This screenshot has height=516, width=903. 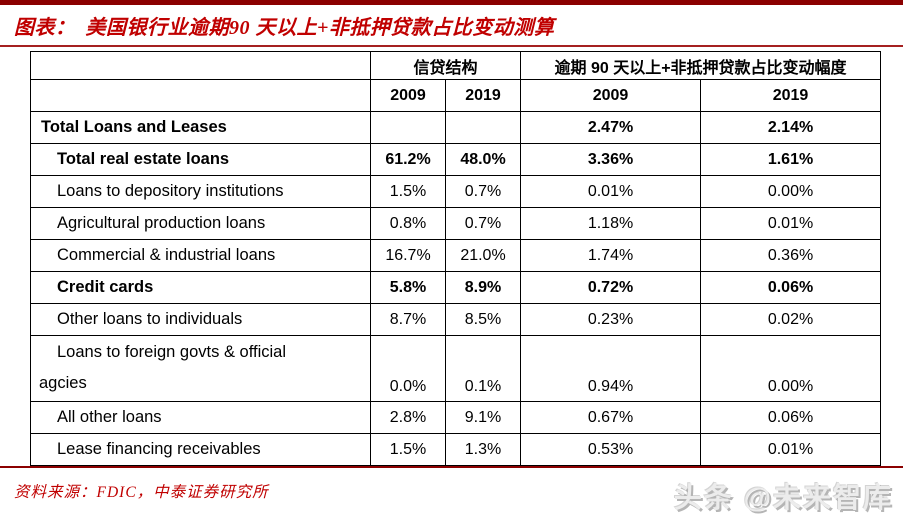 I want to click on cell-value: 0.02%, so click(x=791, y=319).